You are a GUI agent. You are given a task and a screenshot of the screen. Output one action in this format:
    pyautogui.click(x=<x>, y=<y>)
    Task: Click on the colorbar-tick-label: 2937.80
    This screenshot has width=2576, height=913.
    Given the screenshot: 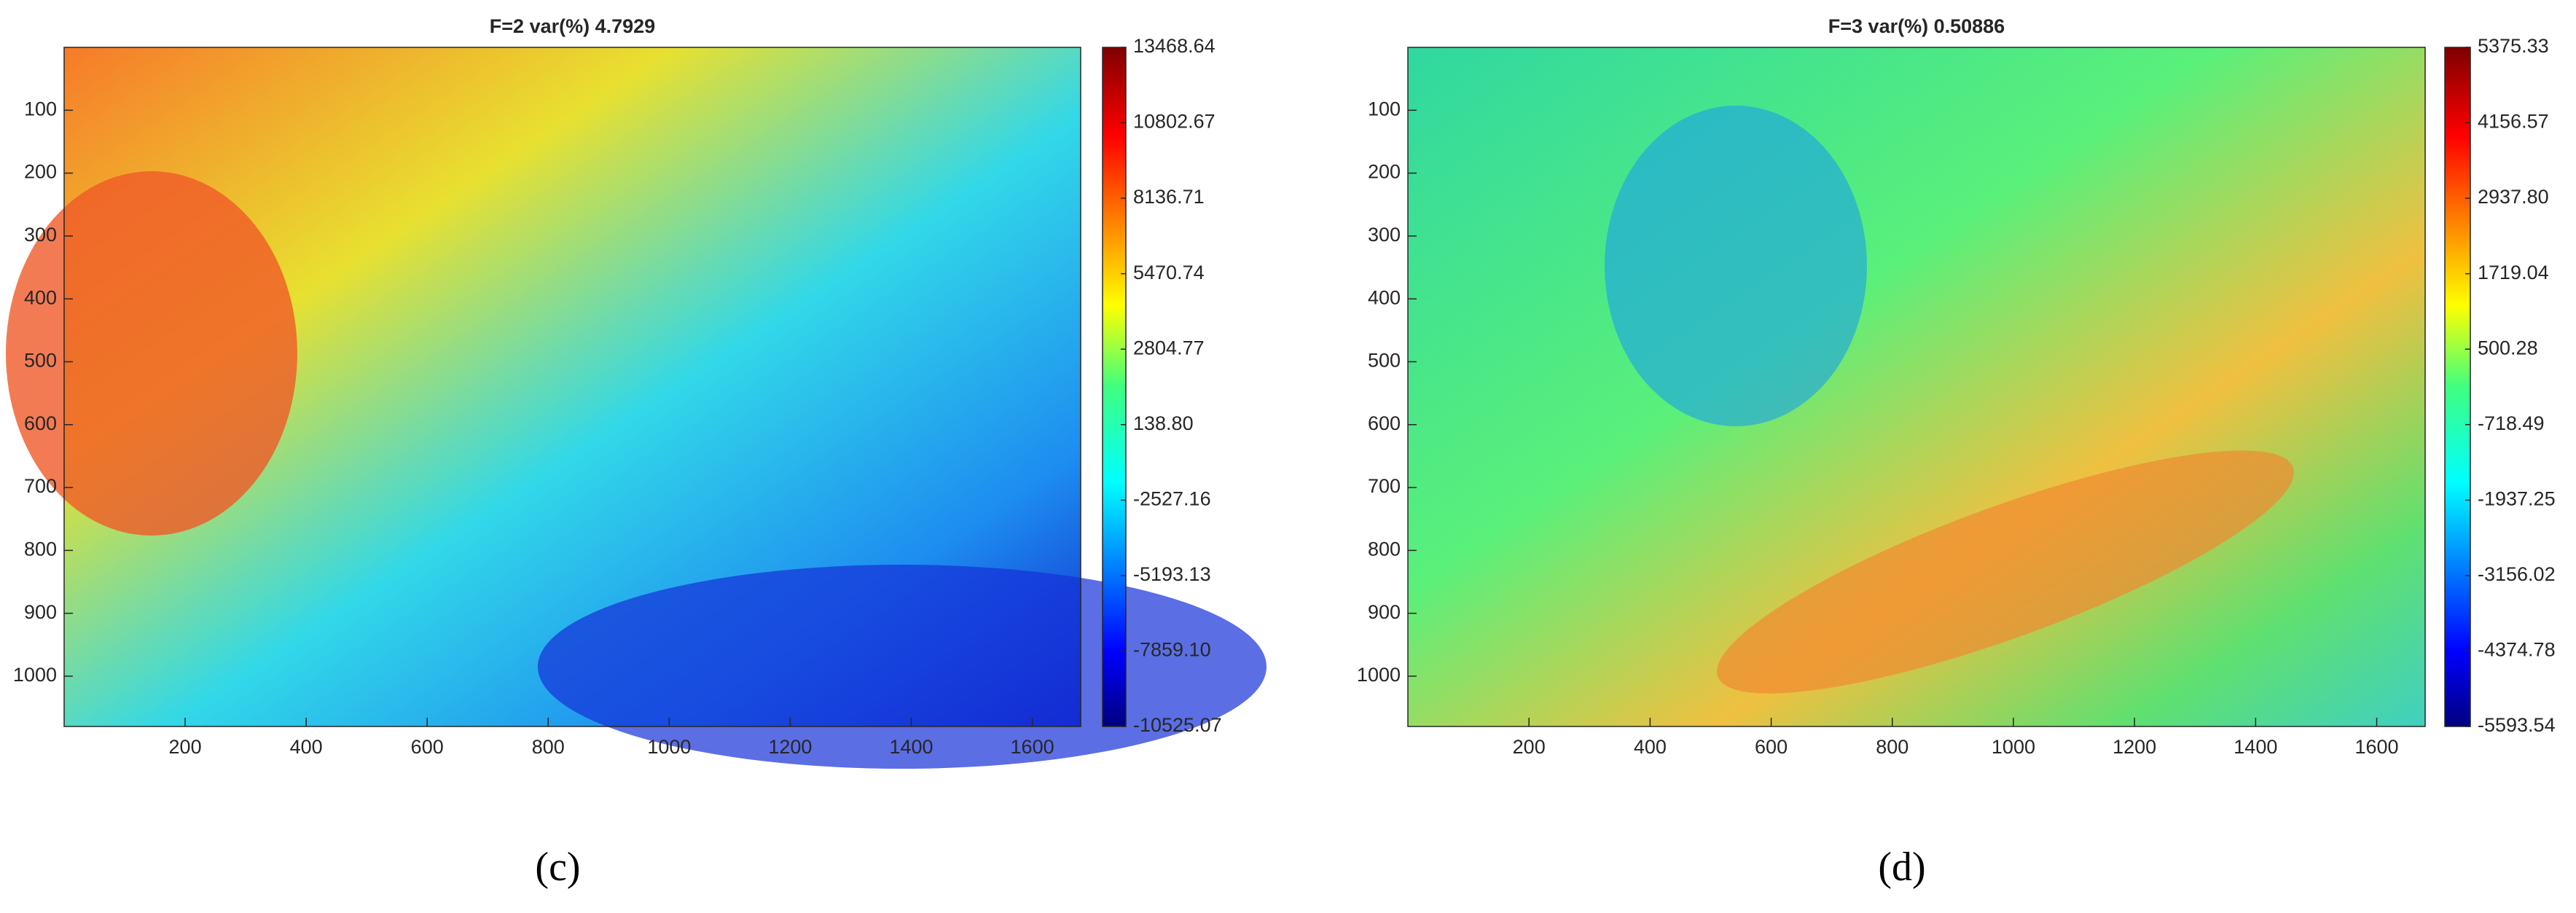 What is the action you would take?
    pyautogui.click(x=2513, y=197)
    